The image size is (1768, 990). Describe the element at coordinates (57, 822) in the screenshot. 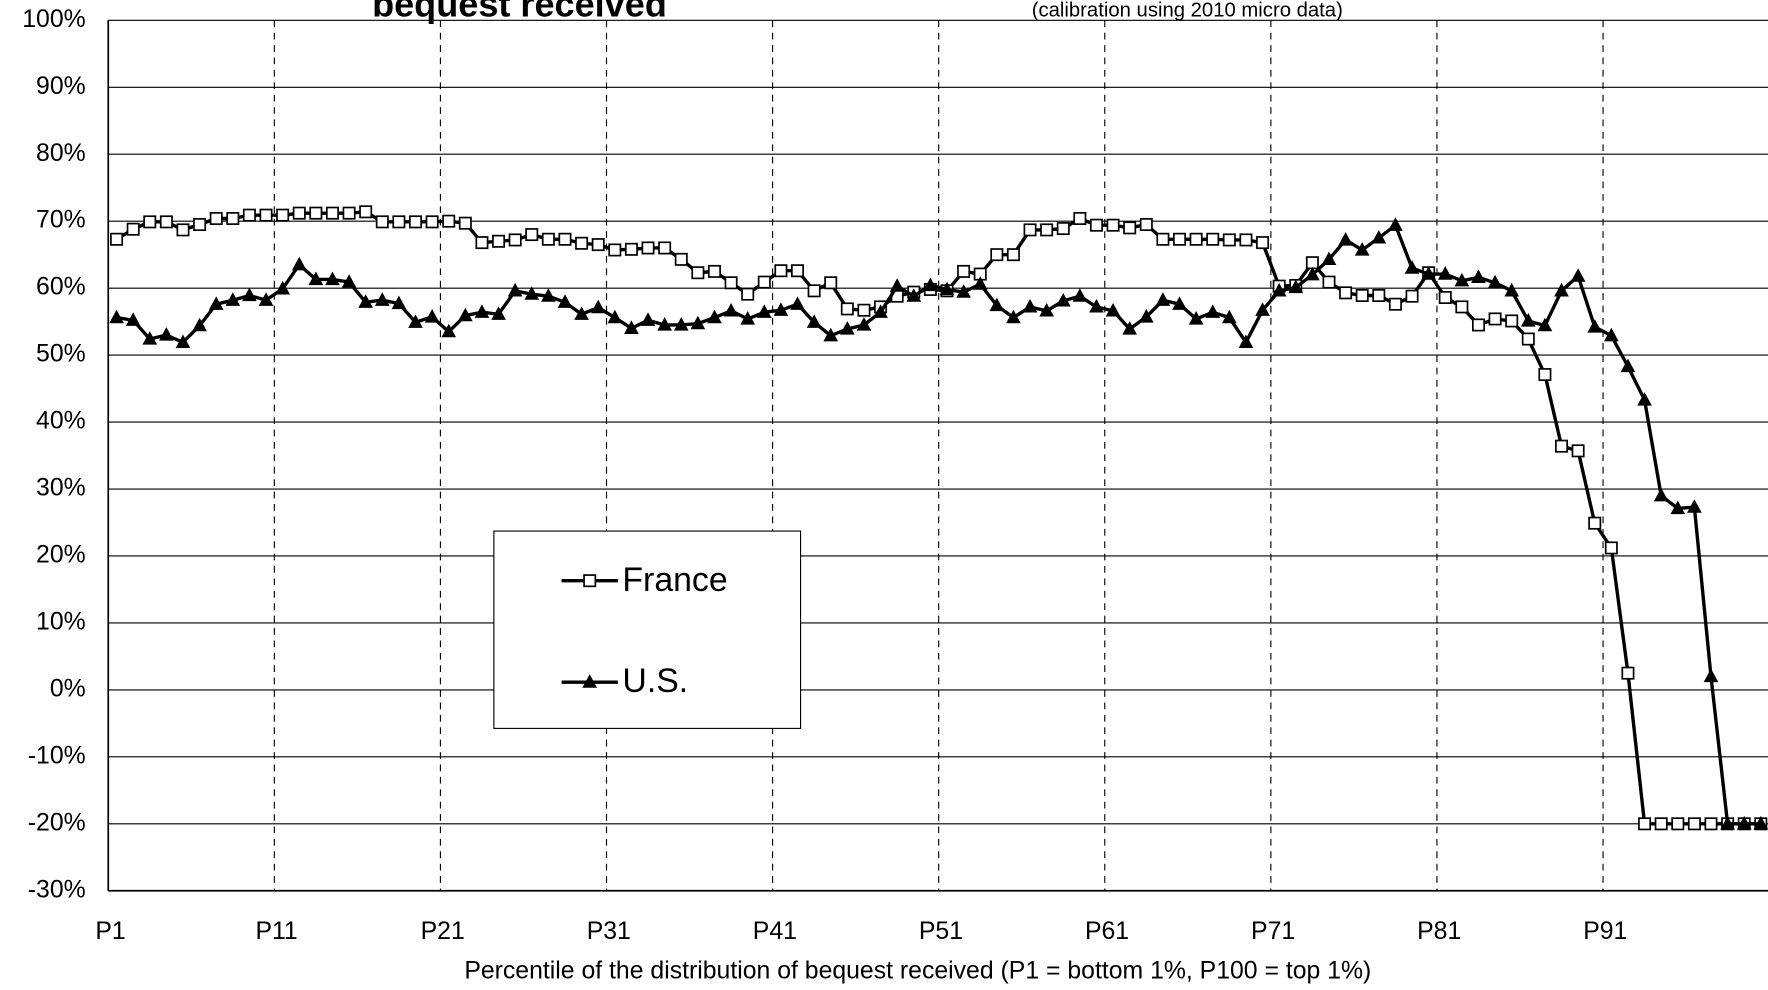

I see `y-tick-label: -20%` at that location.